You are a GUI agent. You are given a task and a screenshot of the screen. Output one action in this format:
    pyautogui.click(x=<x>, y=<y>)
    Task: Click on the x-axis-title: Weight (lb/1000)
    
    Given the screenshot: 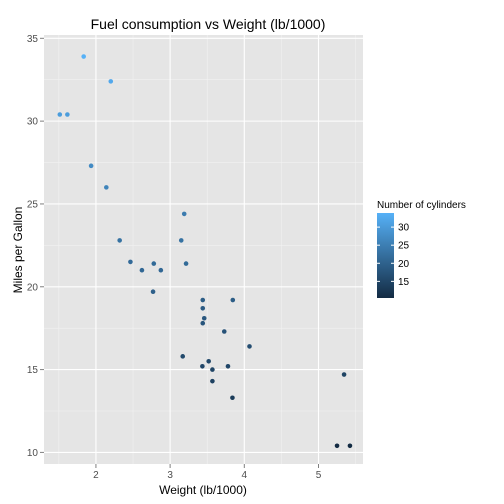 What is the action you would take?
    pyautogui.click(x=203, y=490)
    